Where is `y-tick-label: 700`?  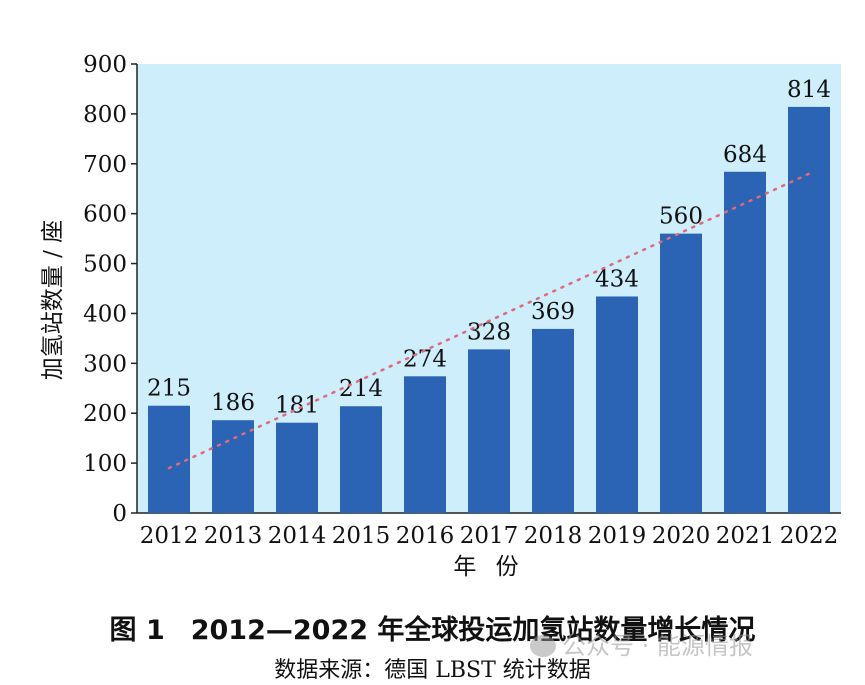
y-tick-label: 700 is located at coordinates (105, 165).